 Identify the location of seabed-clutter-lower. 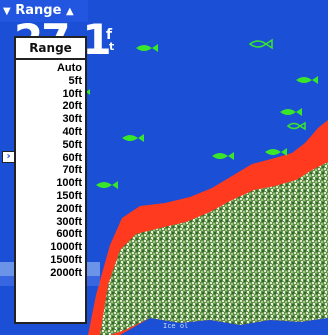
(224, 326).